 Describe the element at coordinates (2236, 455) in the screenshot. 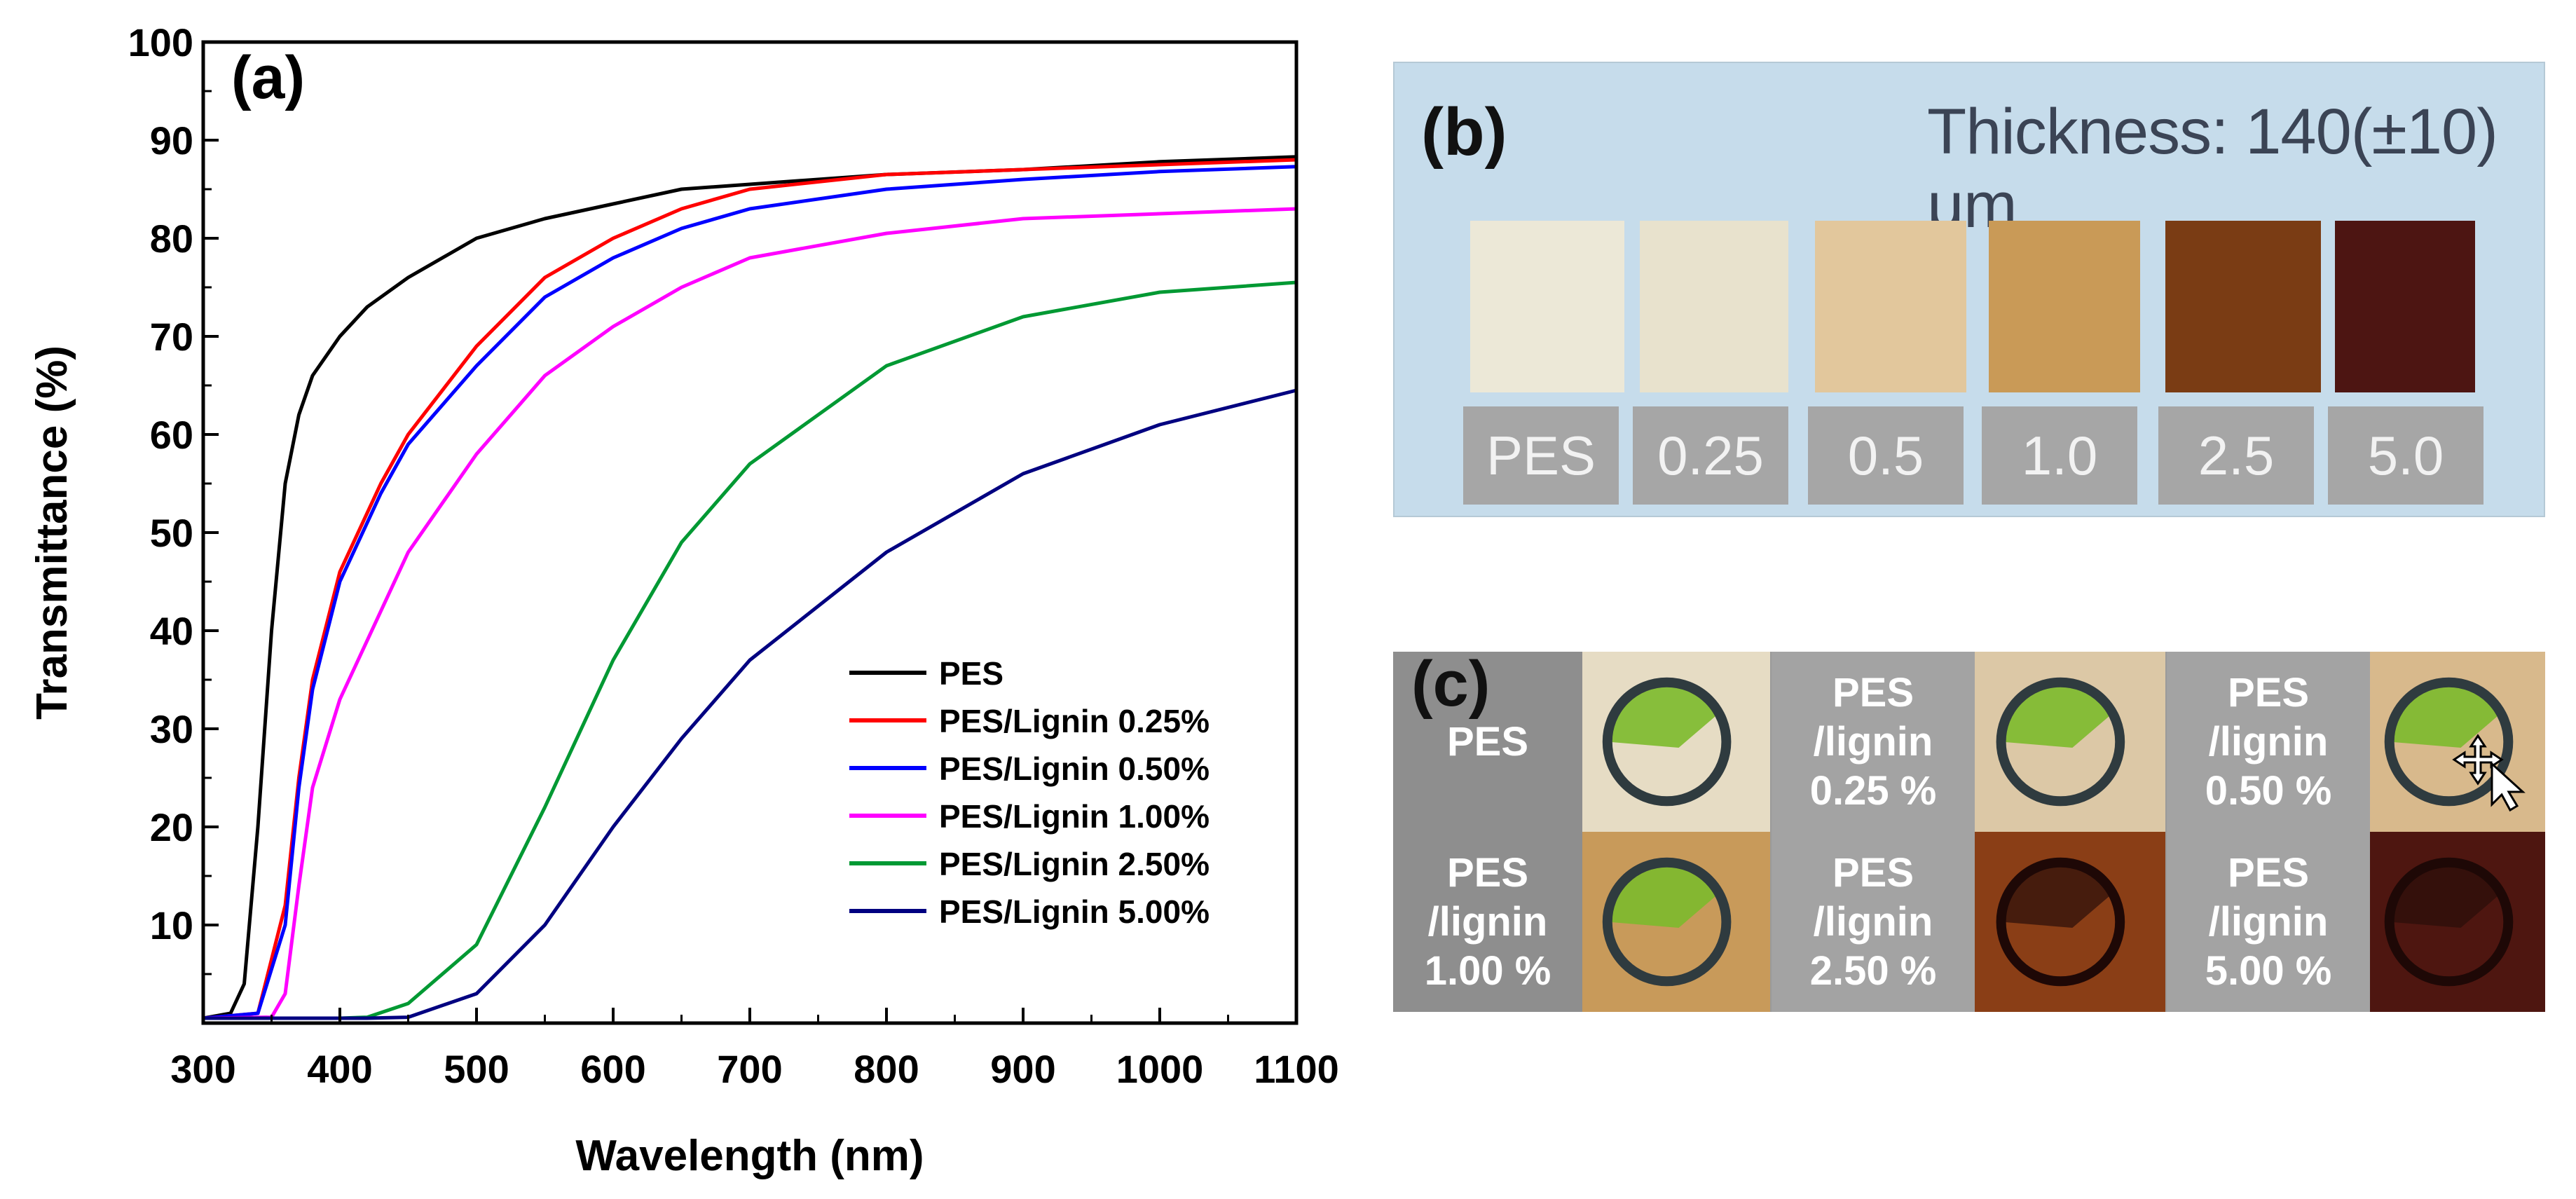

I see `film-label-4: 2.5` at that location.